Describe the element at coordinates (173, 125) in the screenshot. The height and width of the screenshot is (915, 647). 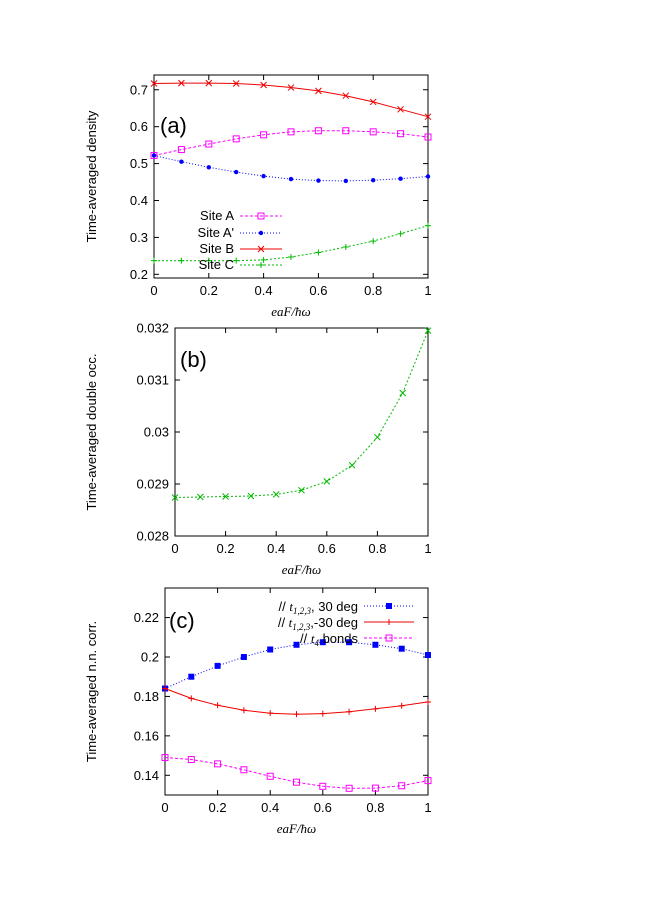
I see `panel-label: (a)` at that location.